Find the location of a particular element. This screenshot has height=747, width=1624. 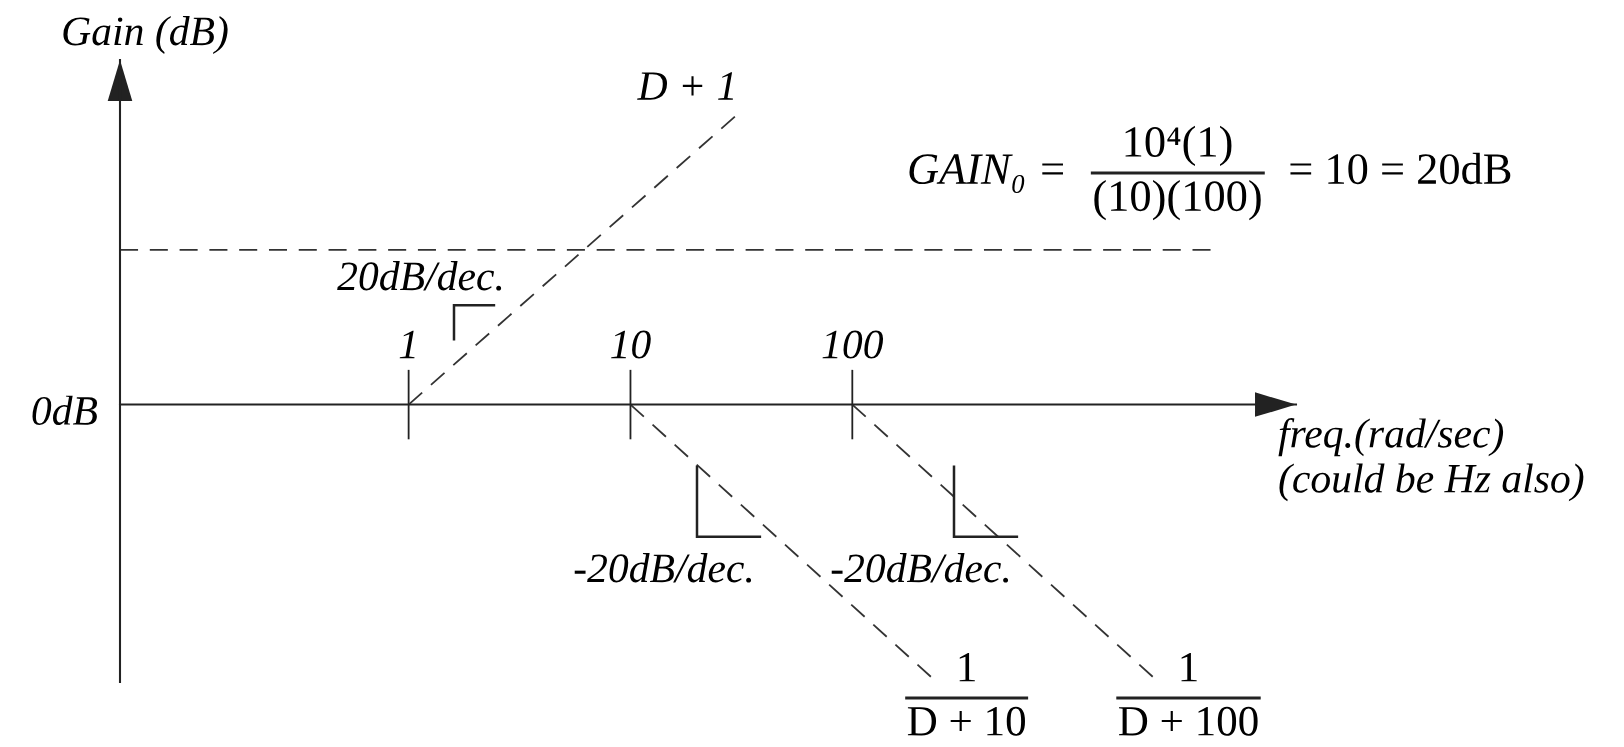

series-label: 1 D + 10 is located at coordinates (966, 694).